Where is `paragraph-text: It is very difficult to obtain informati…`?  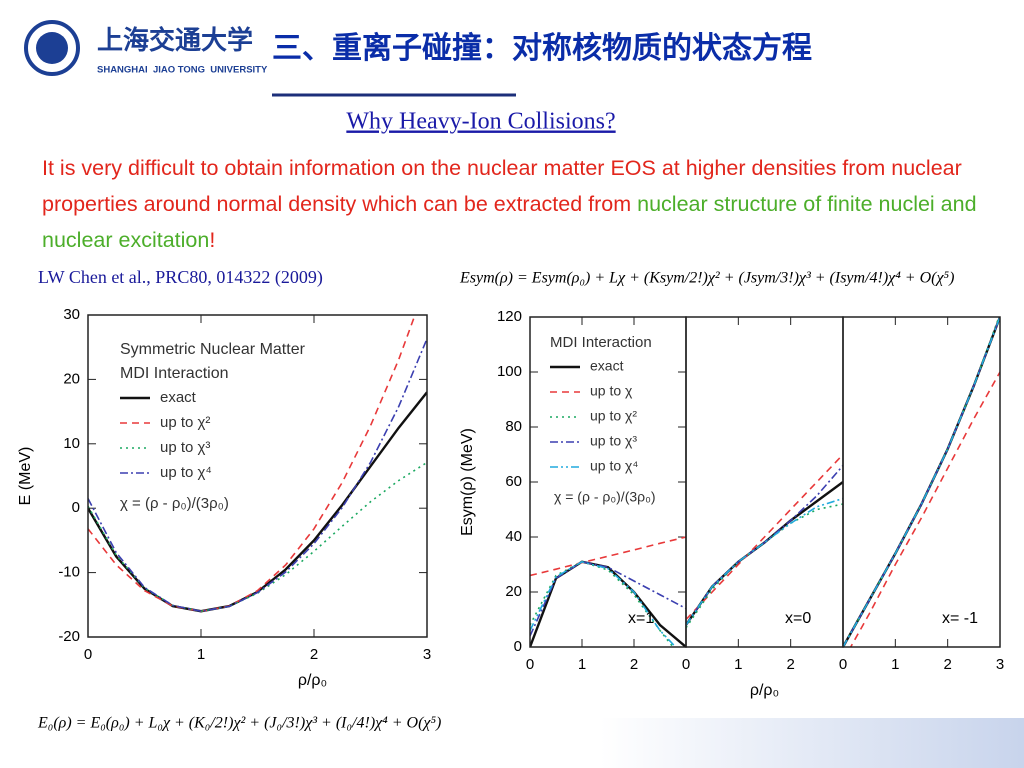
paragraph-text: It is very difficult to obtain informati… is located at coordinates (502, 186).